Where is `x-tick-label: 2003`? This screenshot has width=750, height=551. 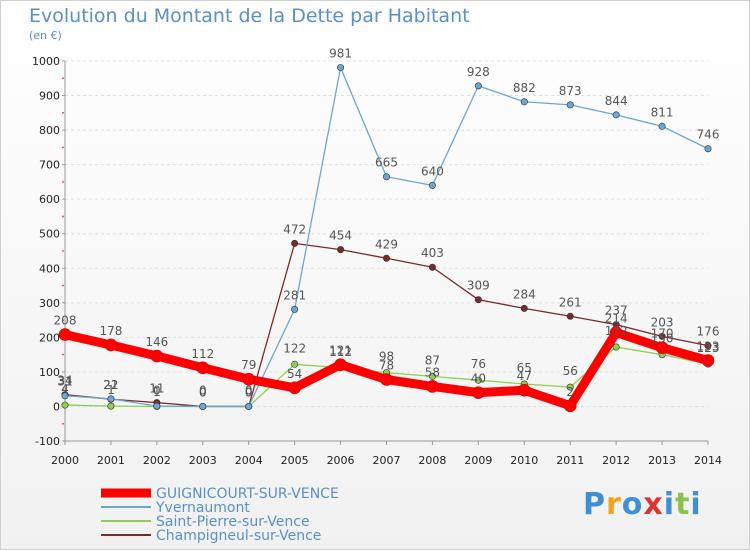 x-tick-label: 2003 is located at coordinates (203, 460).